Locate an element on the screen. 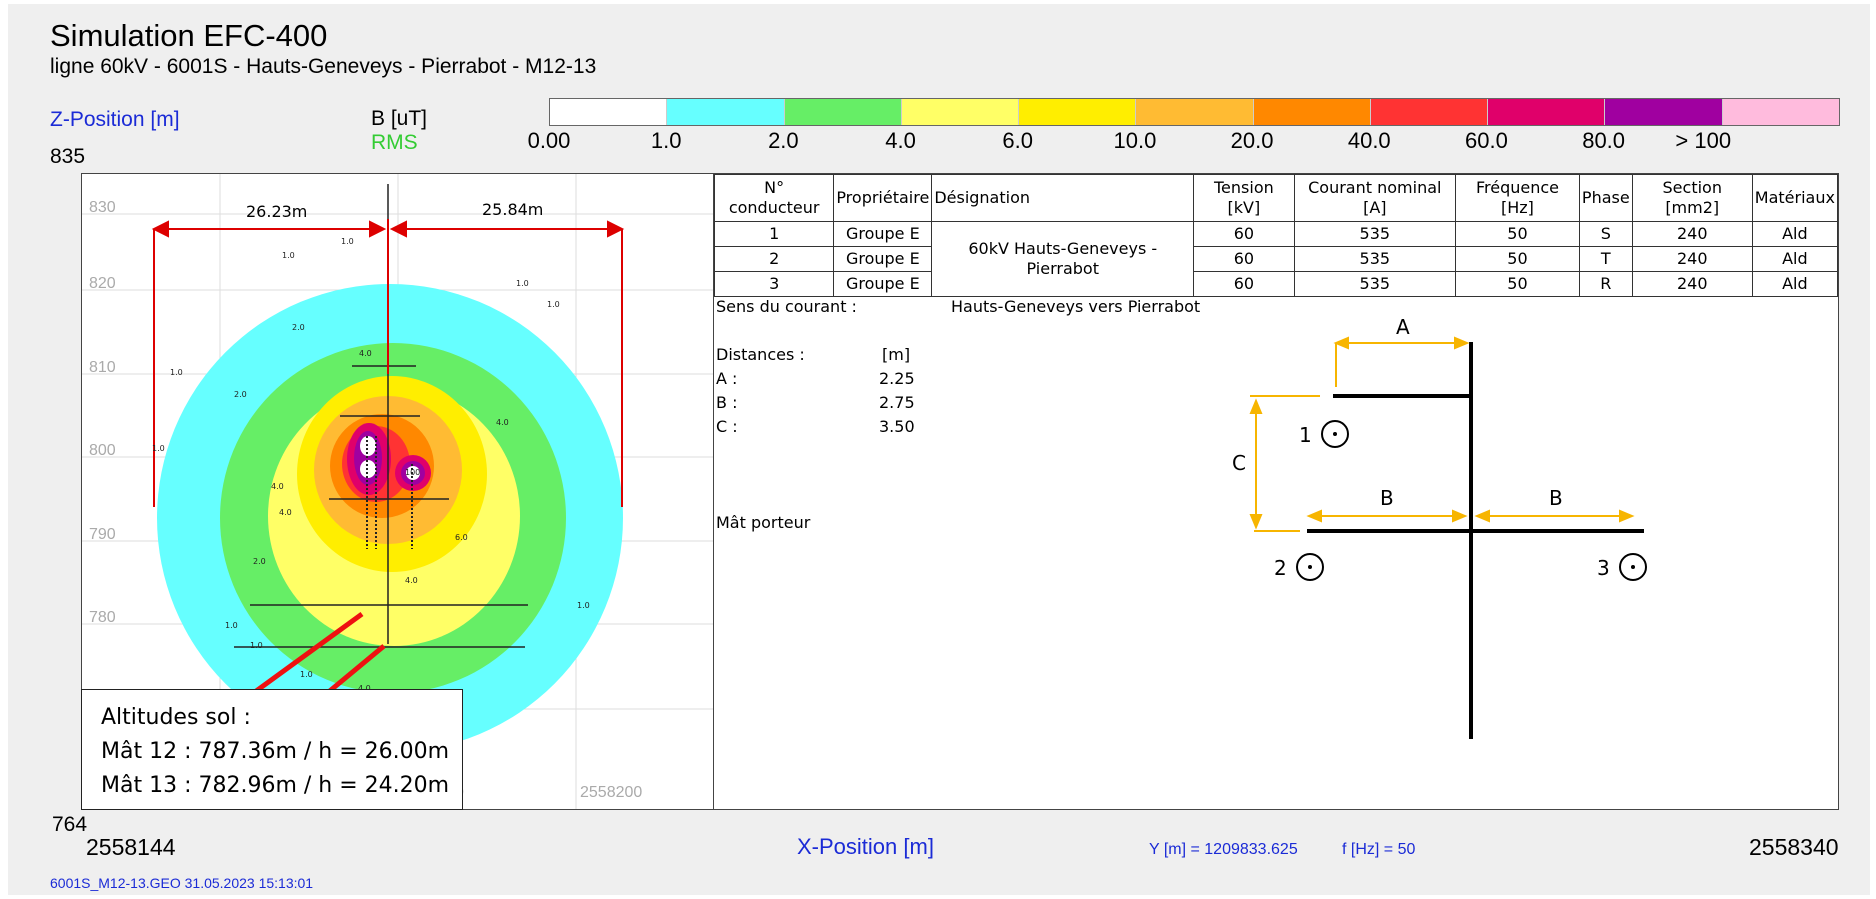 The image size is (1876, 899). color-scale-label: 80.0 is located at coordinates (1604, 140).